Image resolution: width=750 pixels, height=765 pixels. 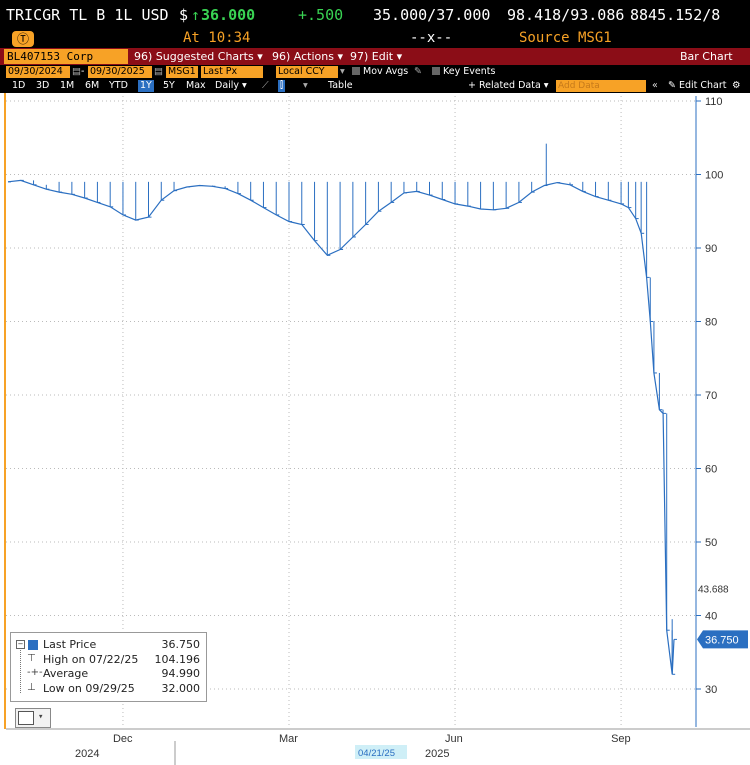 I want to click on range-6m: 6M, so click(x=92, y=85).